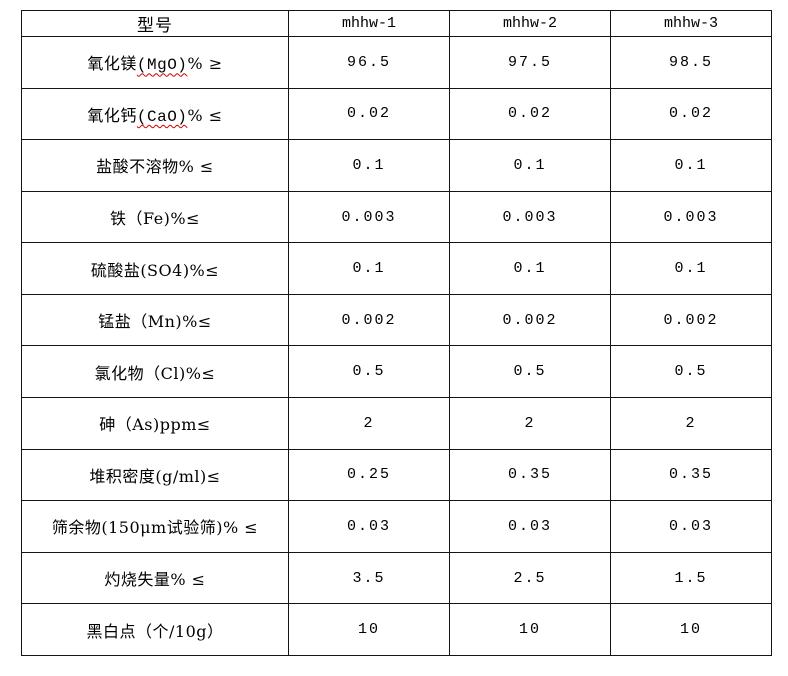 This screenshot has width=788, height=676. I want to click on table-row: 砷（As)ppm≤ 2 2 2, so click(396, 423).